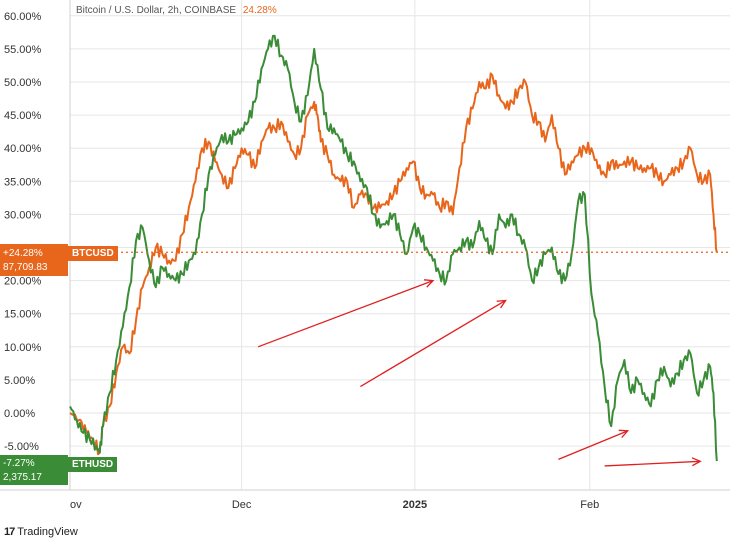 The image size is (730, 548). What do you see at coordinates (23, 149) in the screenshot?
I see `y-tick-label: 40.00%` at bounding box center [23, 149].